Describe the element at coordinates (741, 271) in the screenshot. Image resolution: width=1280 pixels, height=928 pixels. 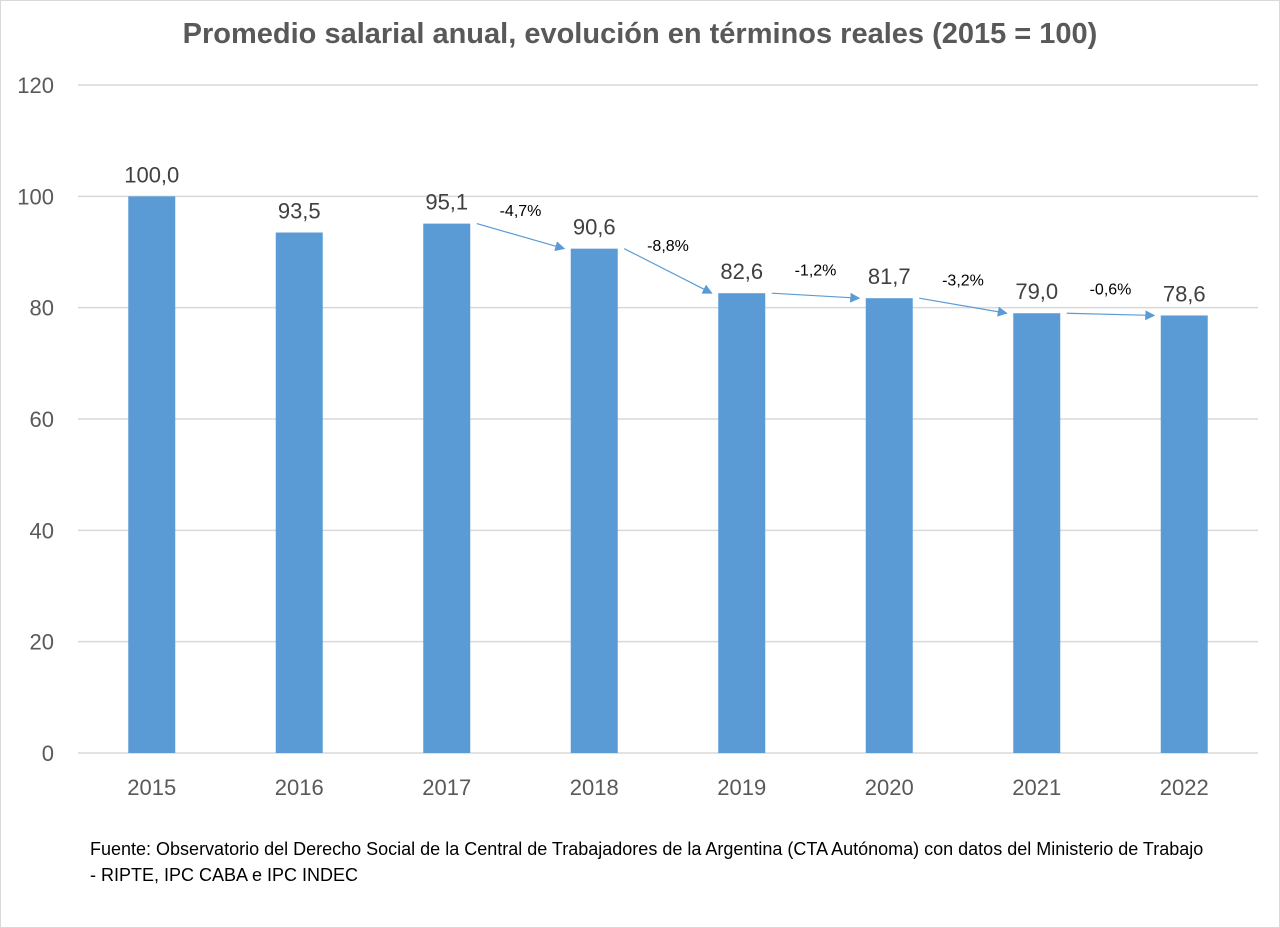
I see `data-label: 82,6` at that location.